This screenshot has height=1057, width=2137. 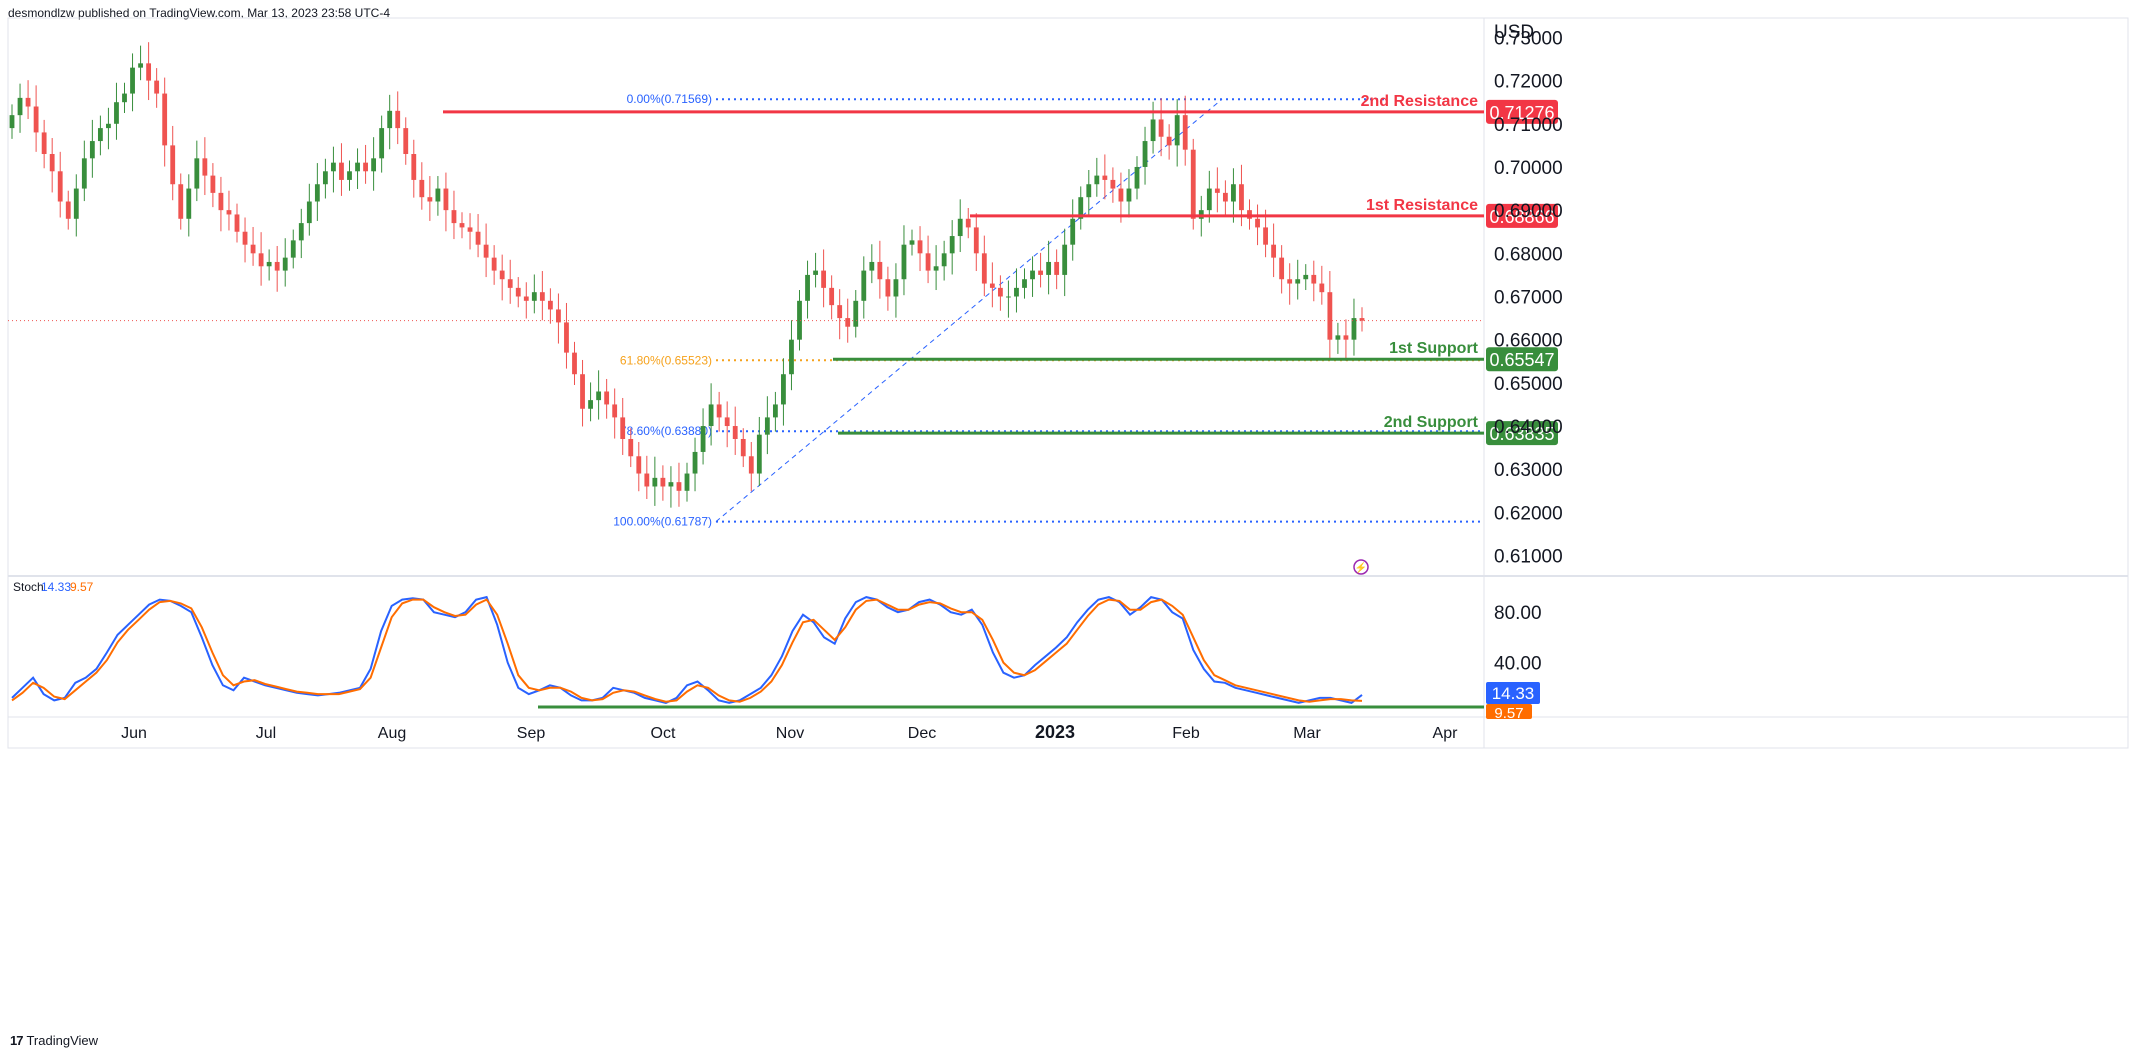 I want to click on fib-level-label: 100.00%(0.61787), so click(x=662, y=522).